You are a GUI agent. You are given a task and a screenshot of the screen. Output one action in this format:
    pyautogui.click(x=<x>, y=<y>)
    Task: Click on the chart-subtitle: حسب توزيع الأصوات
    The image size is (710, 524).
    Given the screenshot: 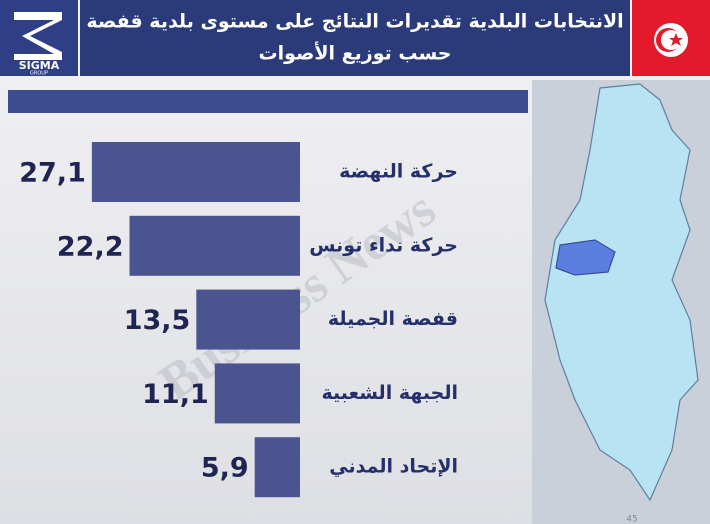 What is the action you would take?
    pyautogui.click(x=354, y=53)
    